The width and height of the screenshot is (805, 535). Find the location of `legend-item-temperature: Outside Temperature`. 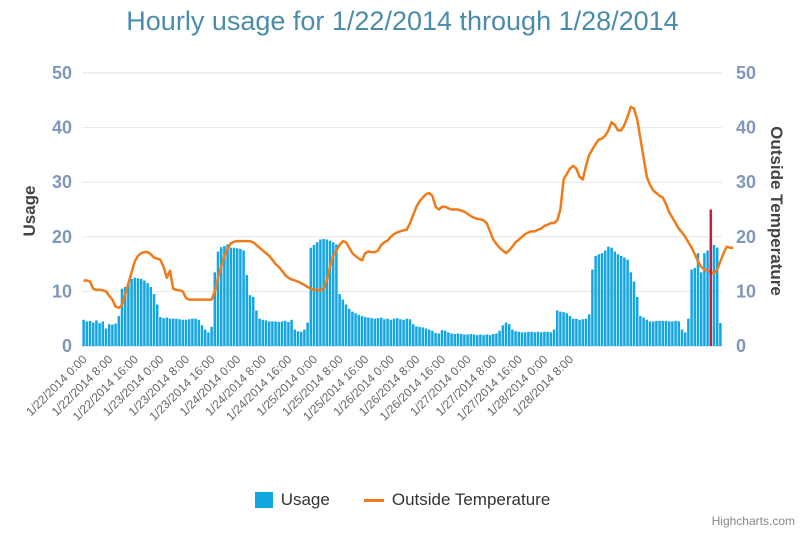

legend-item-temperature: Outside Temperature is located at coordinates (456, 500).